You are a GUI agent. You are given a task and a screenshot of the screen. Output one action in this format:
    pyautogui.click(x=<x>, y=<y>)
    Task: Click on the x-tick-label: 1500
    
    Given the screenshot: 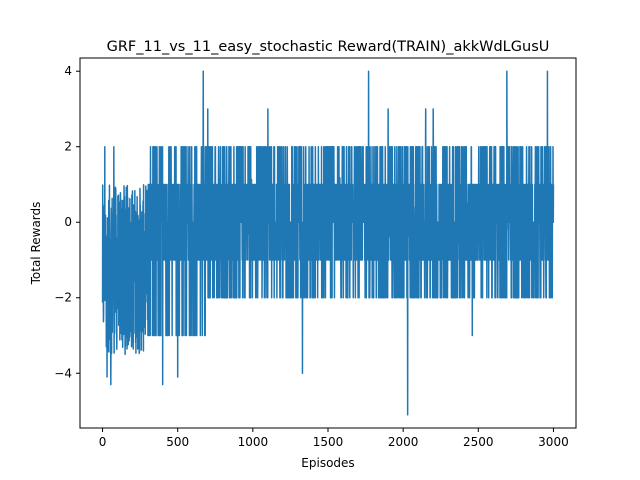 What is the action you would take?
    pyautogui.click(x=328, y=442)
    